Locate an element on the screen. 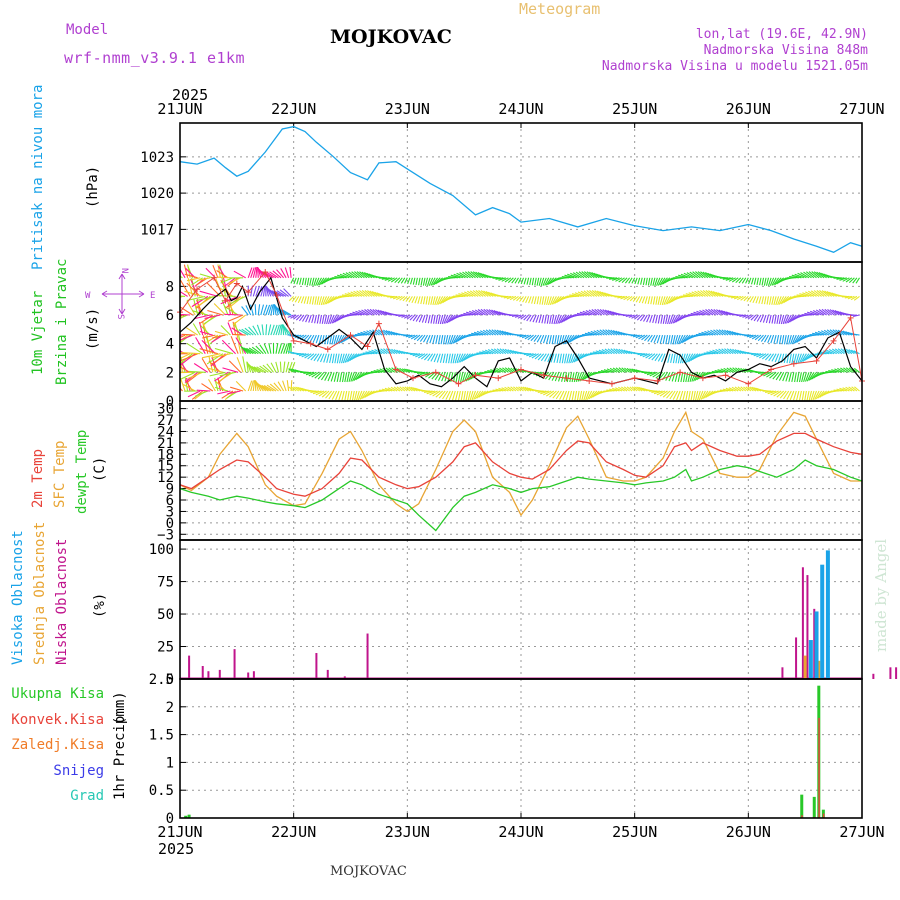 This screenshot has width=900, height=900. x-tick-label-bottom: 25JUN is located at coordinates (634, 832).